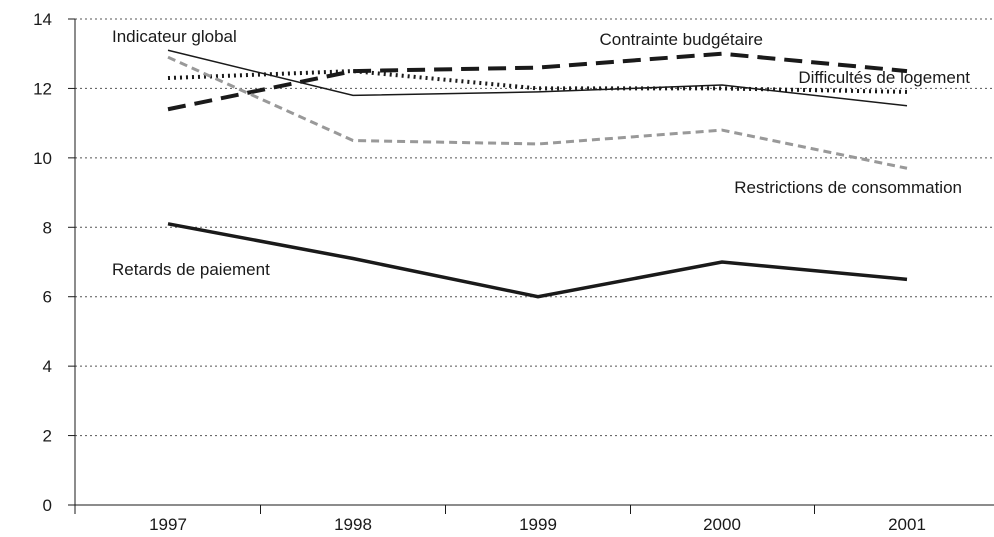  I want to click on series-label: Restrictions de consommation, so click(848, 187).